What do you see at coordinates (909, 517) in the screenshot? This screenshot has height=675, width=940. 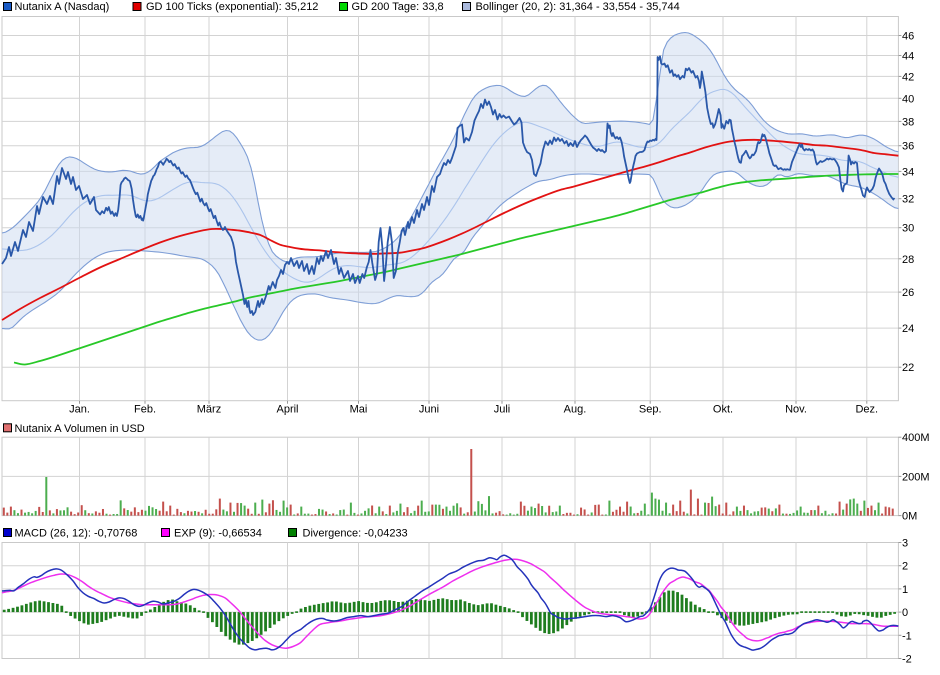 I see `svg-text: 0M` at bounding box center [909, 517].